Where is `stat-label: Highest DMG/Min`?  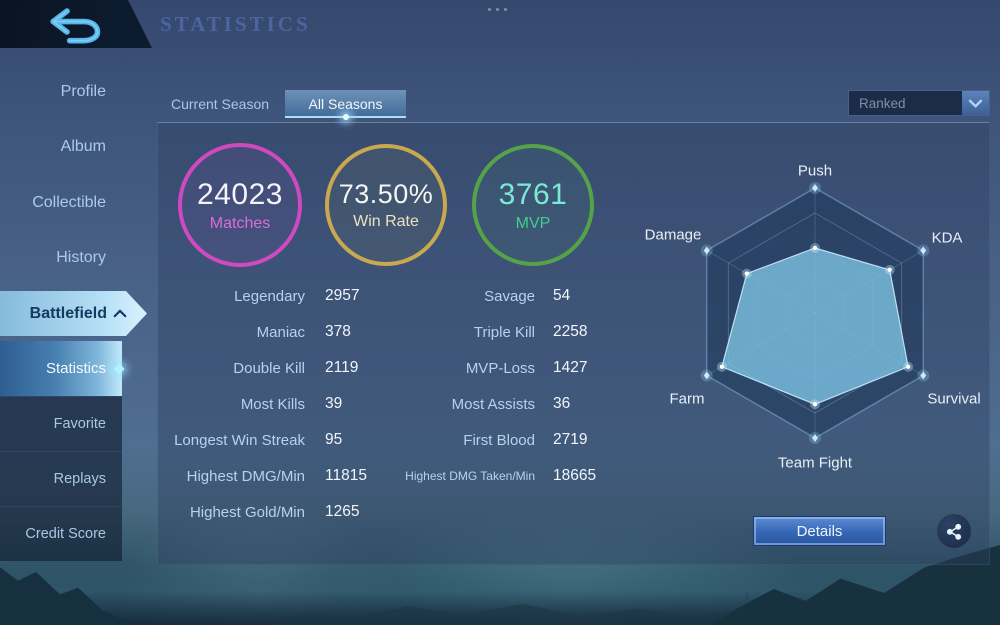 stat-label: Highest DMG/Min is located at coordinates (245, 476).